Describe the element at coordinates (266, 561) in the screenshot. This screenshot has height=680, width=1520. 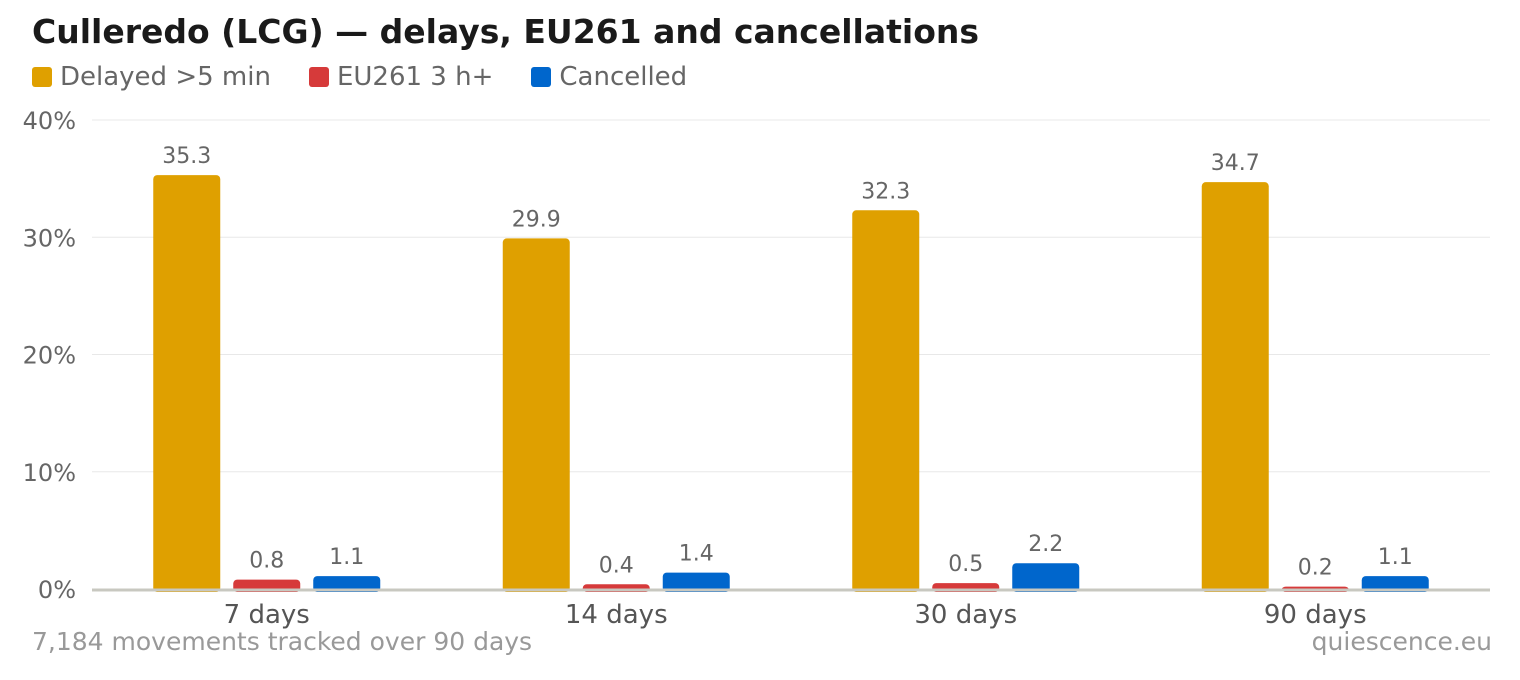
I see `data-label: 0.8` at that location.